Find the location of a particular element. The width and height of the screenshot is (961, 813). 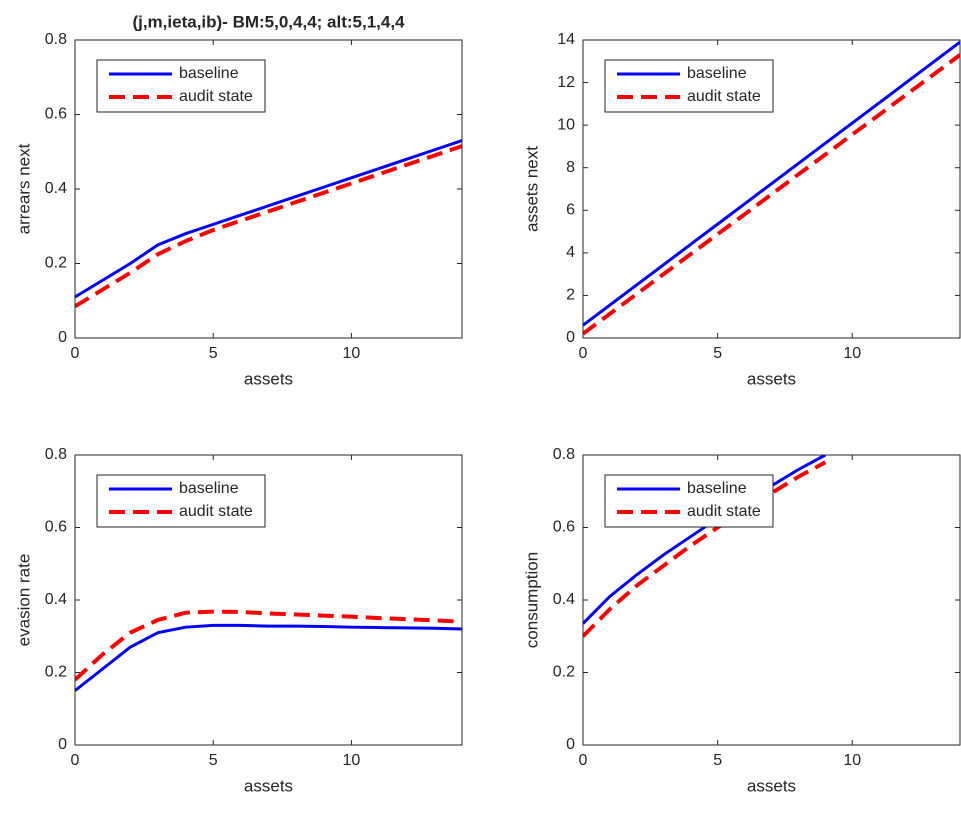

y-tick-label: 14 is located at coordinates (566, 39).